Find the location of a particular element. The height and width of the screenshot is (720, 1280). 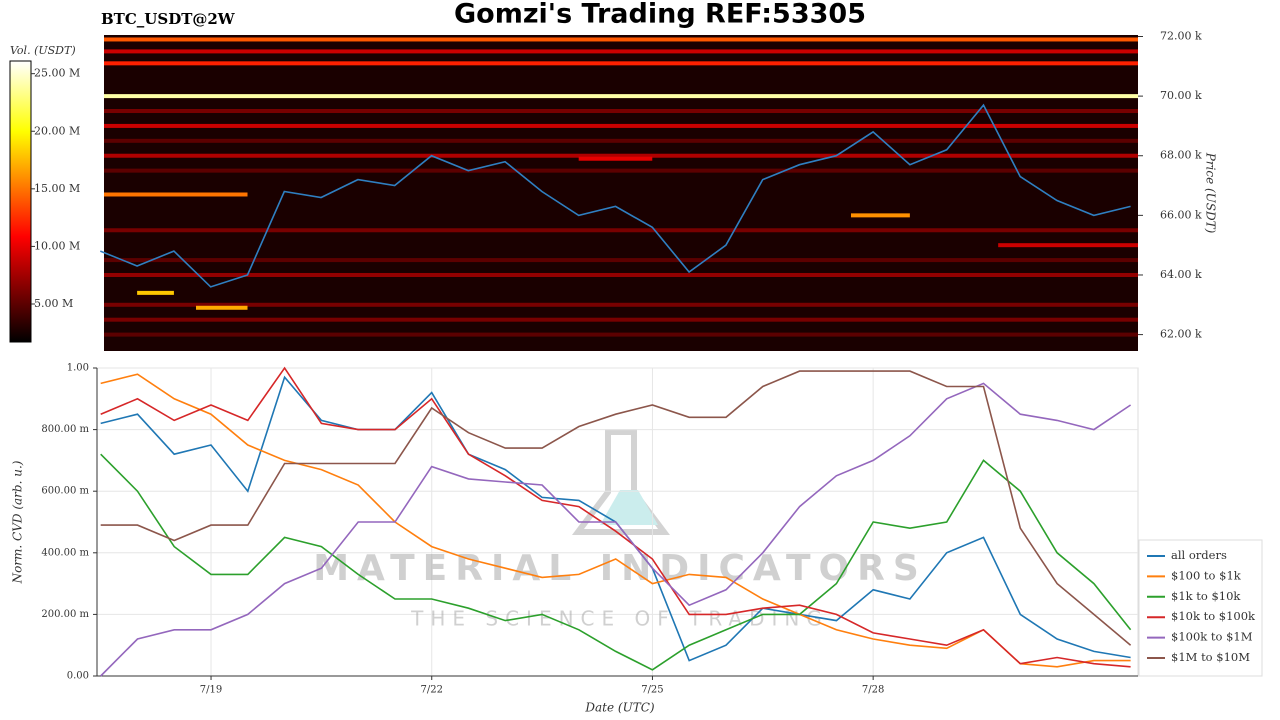

watermark: MATERIAL INDICATORS is located at coordinates (620, 568).